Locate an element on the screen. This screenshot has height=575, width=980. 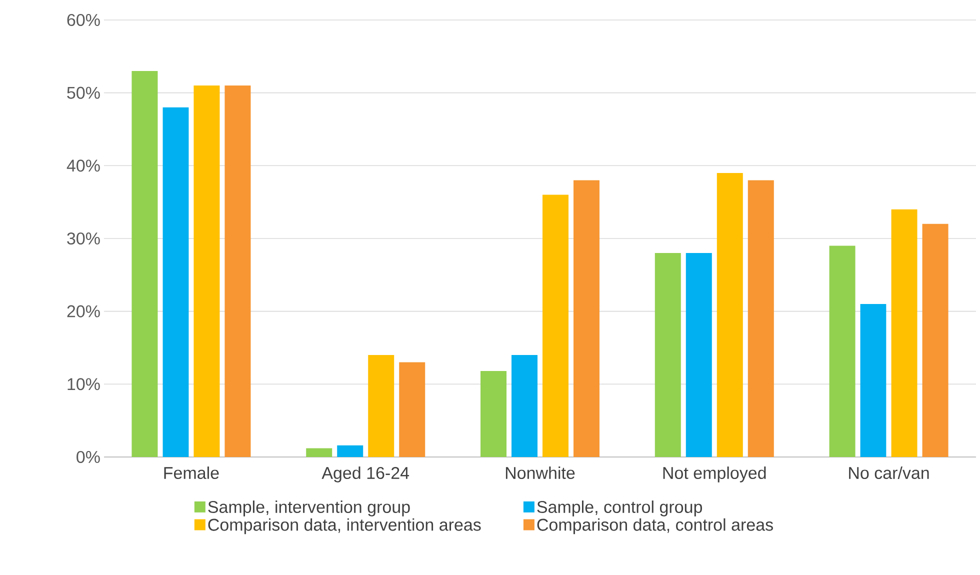
y-tick-label: 40% is located at coordinates (83, 166).